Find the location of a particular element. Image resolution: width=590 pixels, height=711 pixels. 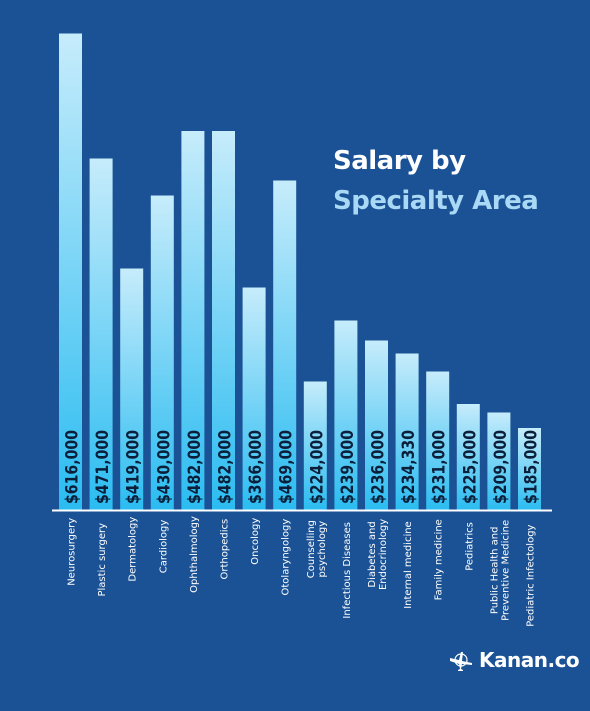

bar-value-label: $236,000 is located at coordinates (379, 467).